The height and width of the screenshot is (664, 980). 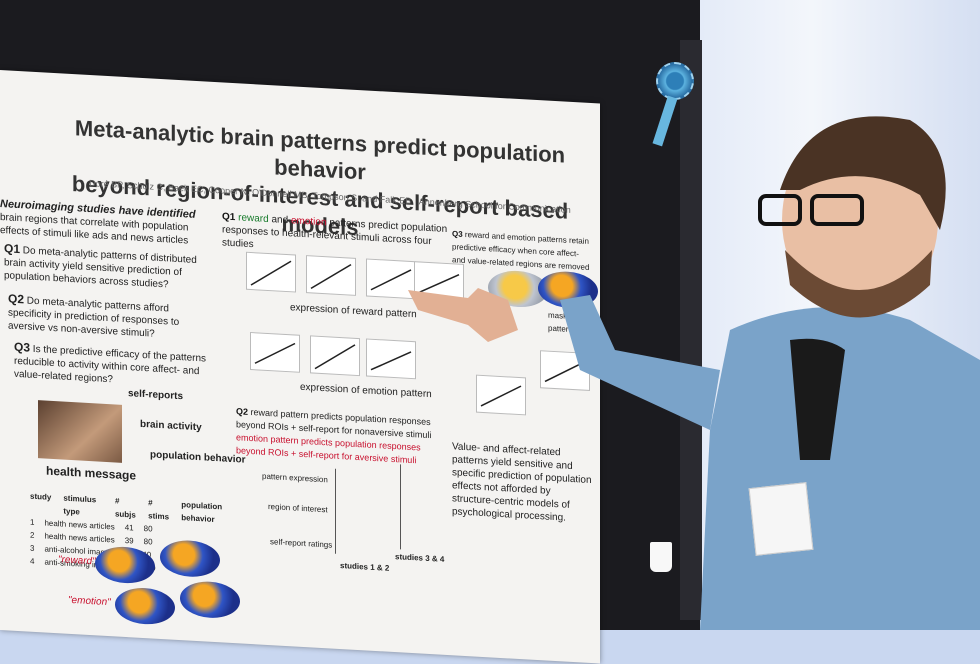 I want to click on c1-q-label: Q1, so click(x=229, y=217).